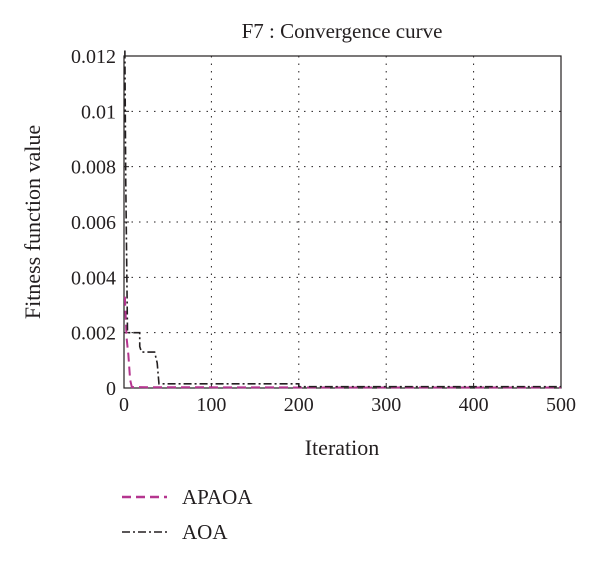 The width and height of the screenshot is (600, 561). I want to click on x-tick-label: 0, so click(124, 405).